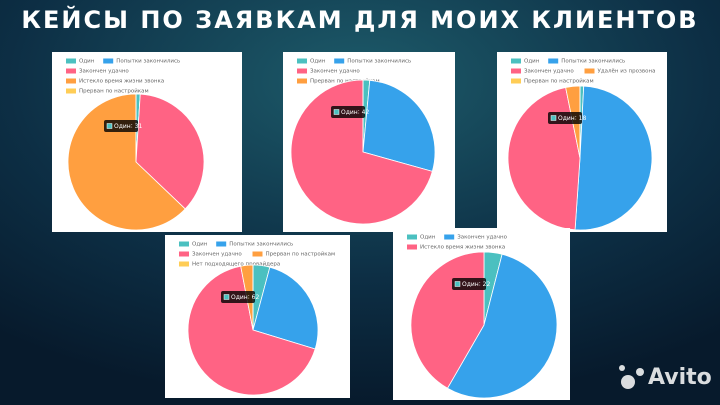  I want to click on tooltip-value: 42, so click(366, 112).